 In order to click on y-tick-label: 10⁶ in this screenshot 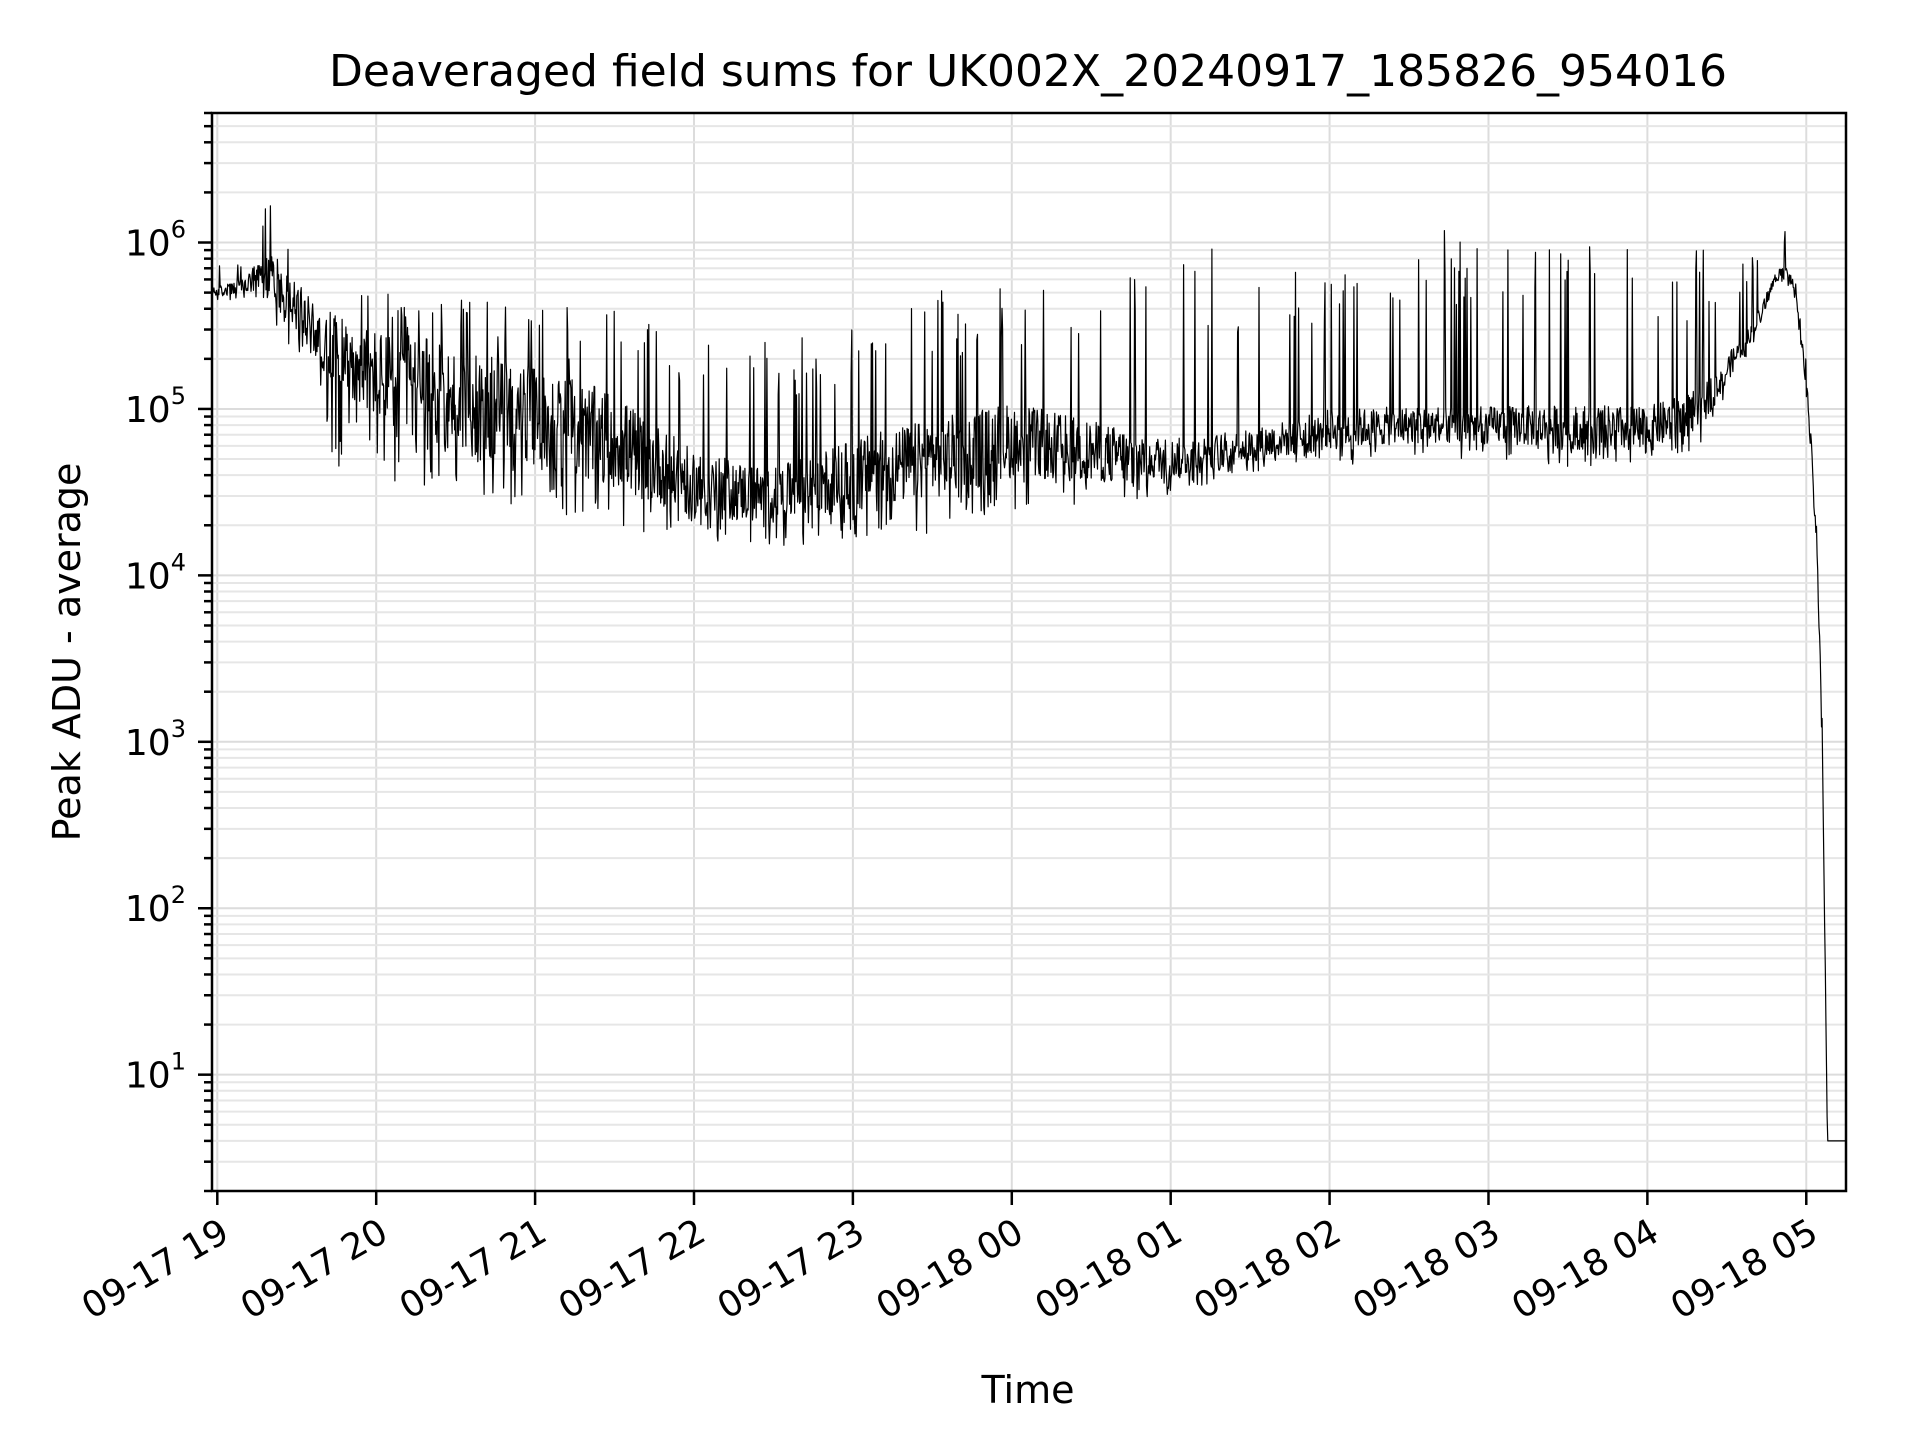, I will do `click(155, 240)`.